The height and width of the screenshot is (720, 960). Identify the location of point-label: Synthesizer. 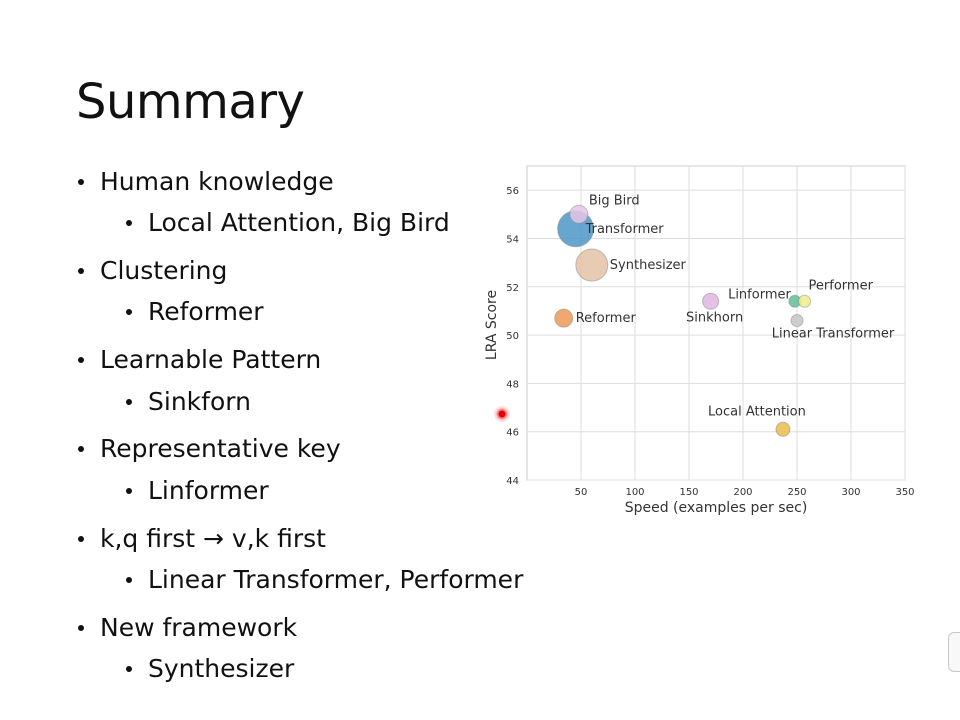
(648, 265).